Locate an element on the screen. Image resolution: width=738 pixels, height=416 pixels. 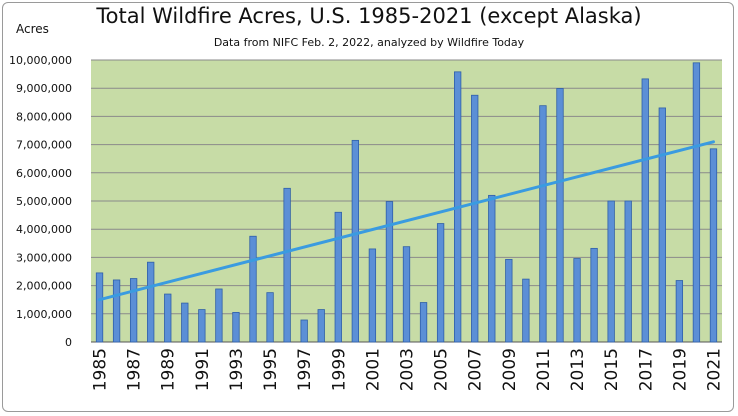
bar-2012 is located at coordinates (560, 215).